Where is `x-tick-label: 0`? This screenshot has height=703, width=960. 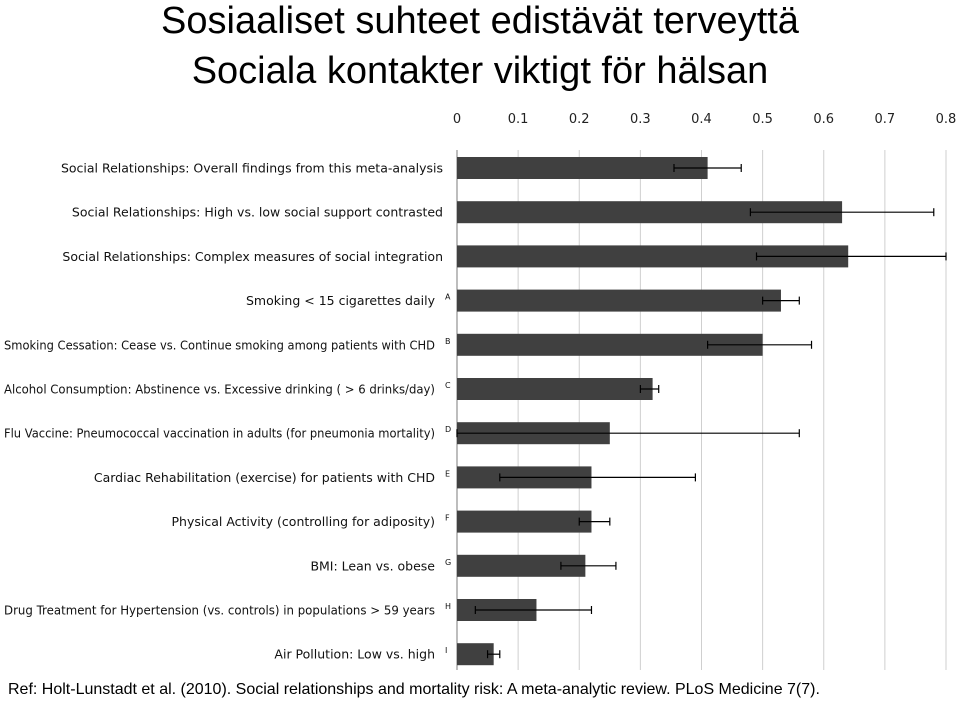
x-tick-label: 0 is located at coordinates (457, 119).